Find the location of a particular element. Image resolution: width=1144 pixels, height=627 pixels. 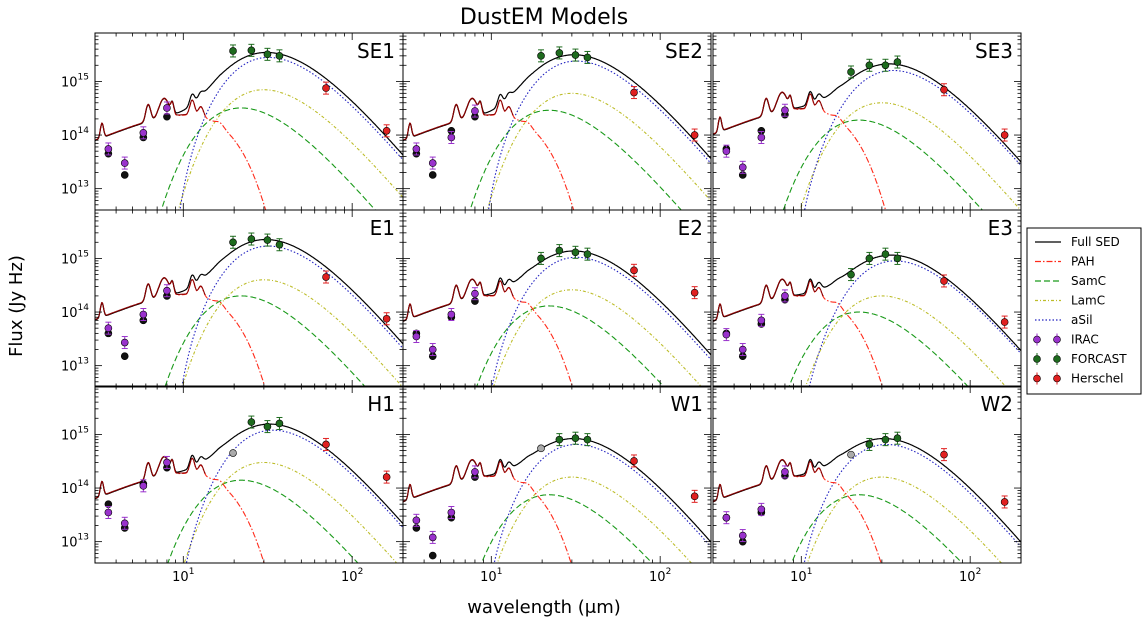

panel-w2: 101 102 W2 is located at coordinates (867, 485).